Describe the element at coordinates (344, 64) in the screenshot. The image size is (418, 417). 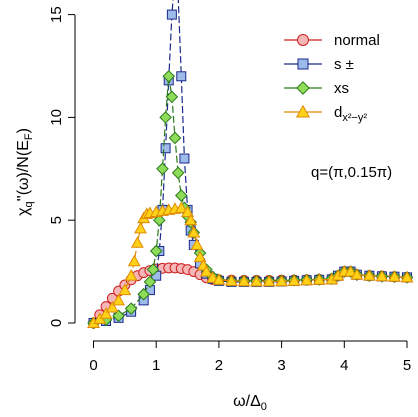
I see `legend-label: s ±` at that location.